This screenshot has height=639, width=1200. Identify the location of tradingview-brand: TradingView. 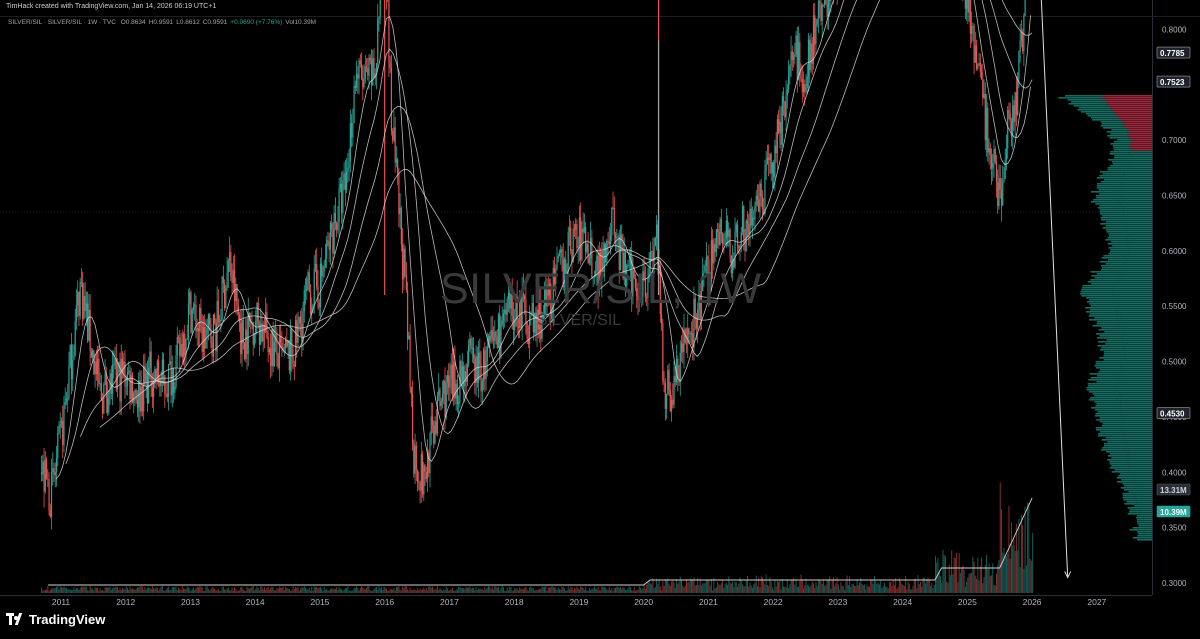
(55, 619).